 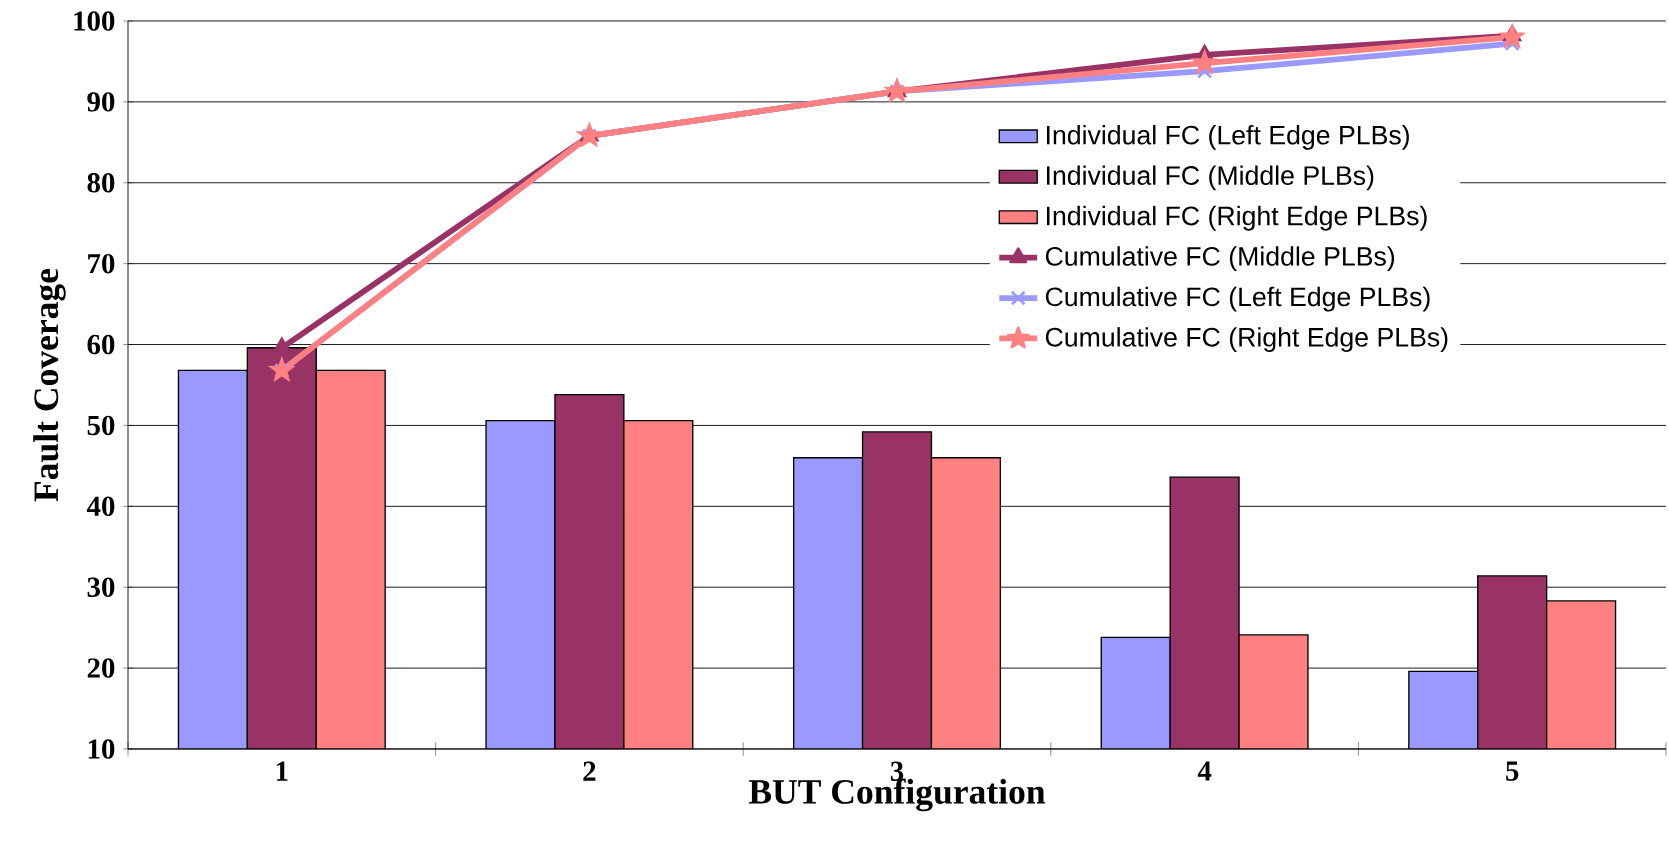 I want to click on y-tick-label: 90, so click(x=101, y=102).